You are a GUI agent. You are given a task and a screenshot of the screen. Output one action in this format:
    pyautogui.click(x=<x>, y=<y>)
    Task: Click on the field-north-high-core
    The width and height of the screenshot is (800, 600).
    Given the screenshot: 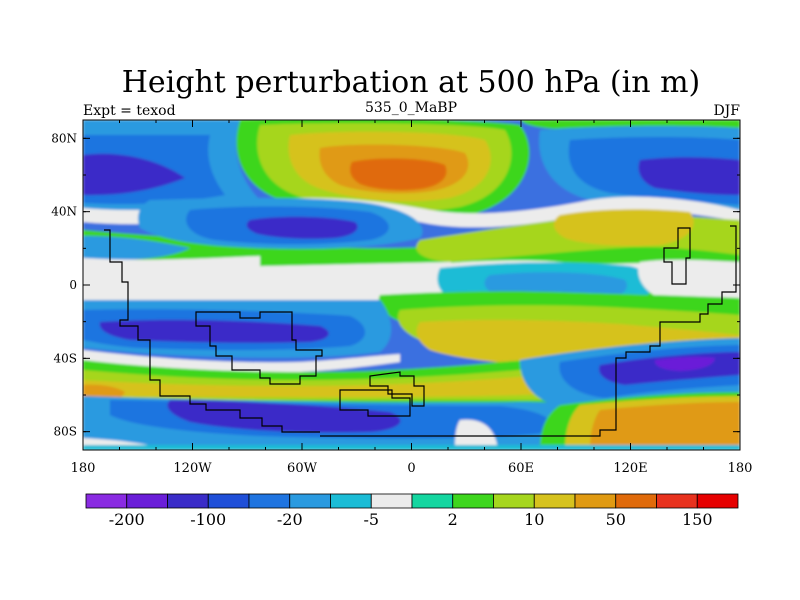 What is the action you would take?
    pyautogui.click(x=398, y=174)
    